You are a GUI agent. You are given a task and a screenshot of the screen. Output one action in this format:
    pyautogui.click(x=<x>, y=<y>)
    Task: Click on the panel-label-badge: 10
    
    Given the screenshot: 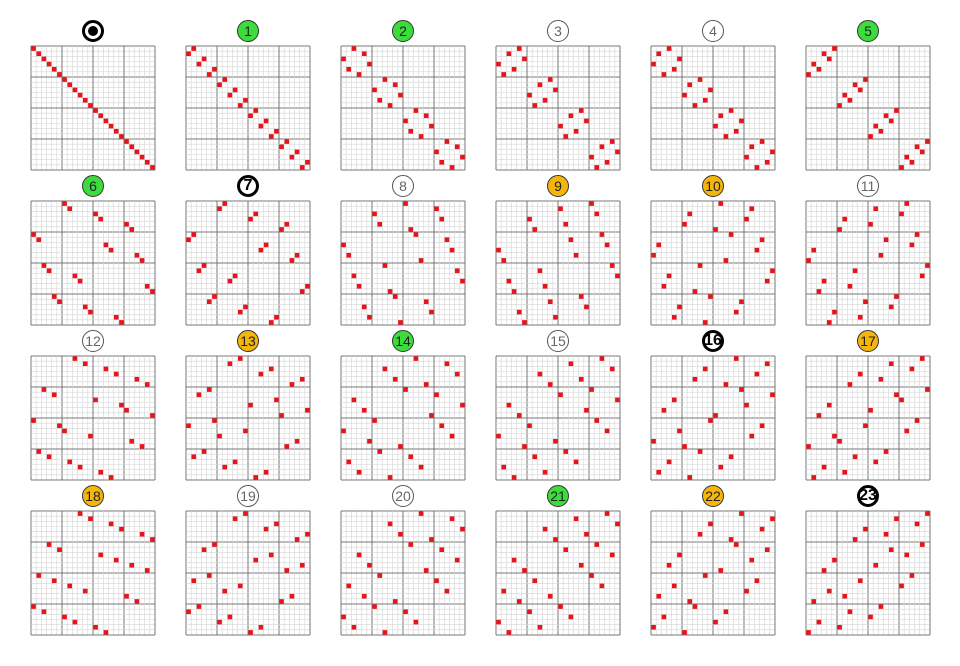 What is the action you would take?
    pyautogui.click(x=713, y=186)
    